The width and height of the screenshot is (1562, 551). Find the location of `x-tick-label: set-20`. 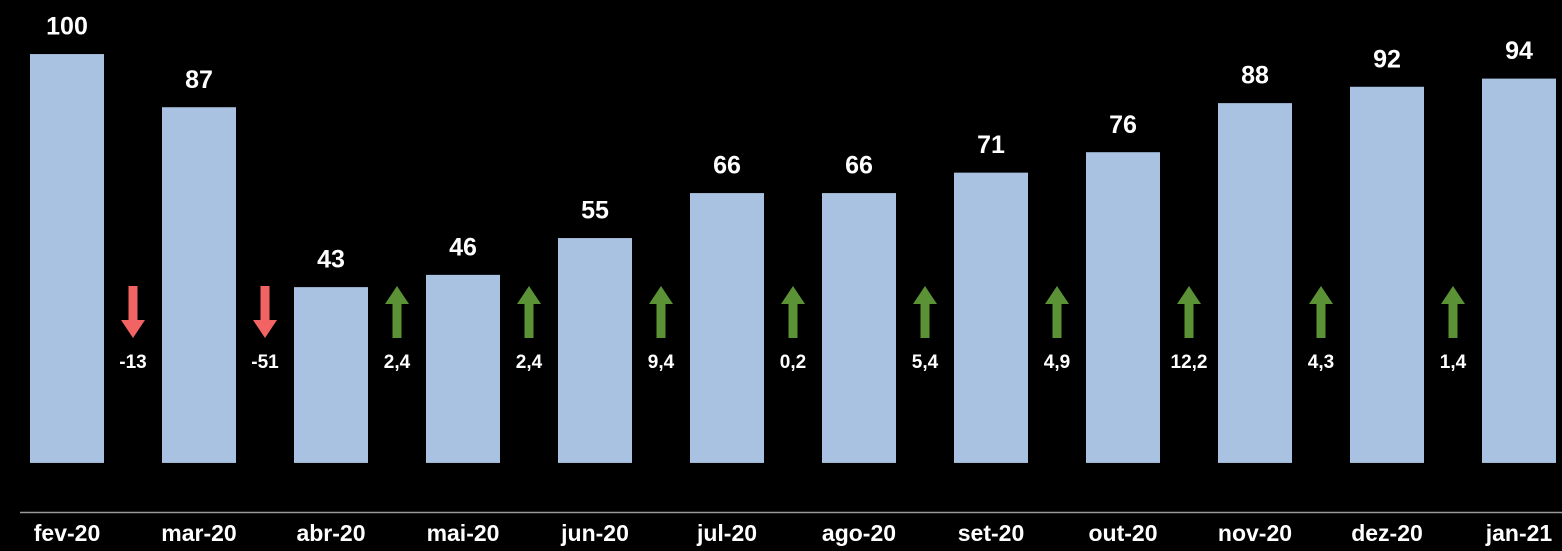

x-tick-label: set-20 is located at coordinates (991, 533).